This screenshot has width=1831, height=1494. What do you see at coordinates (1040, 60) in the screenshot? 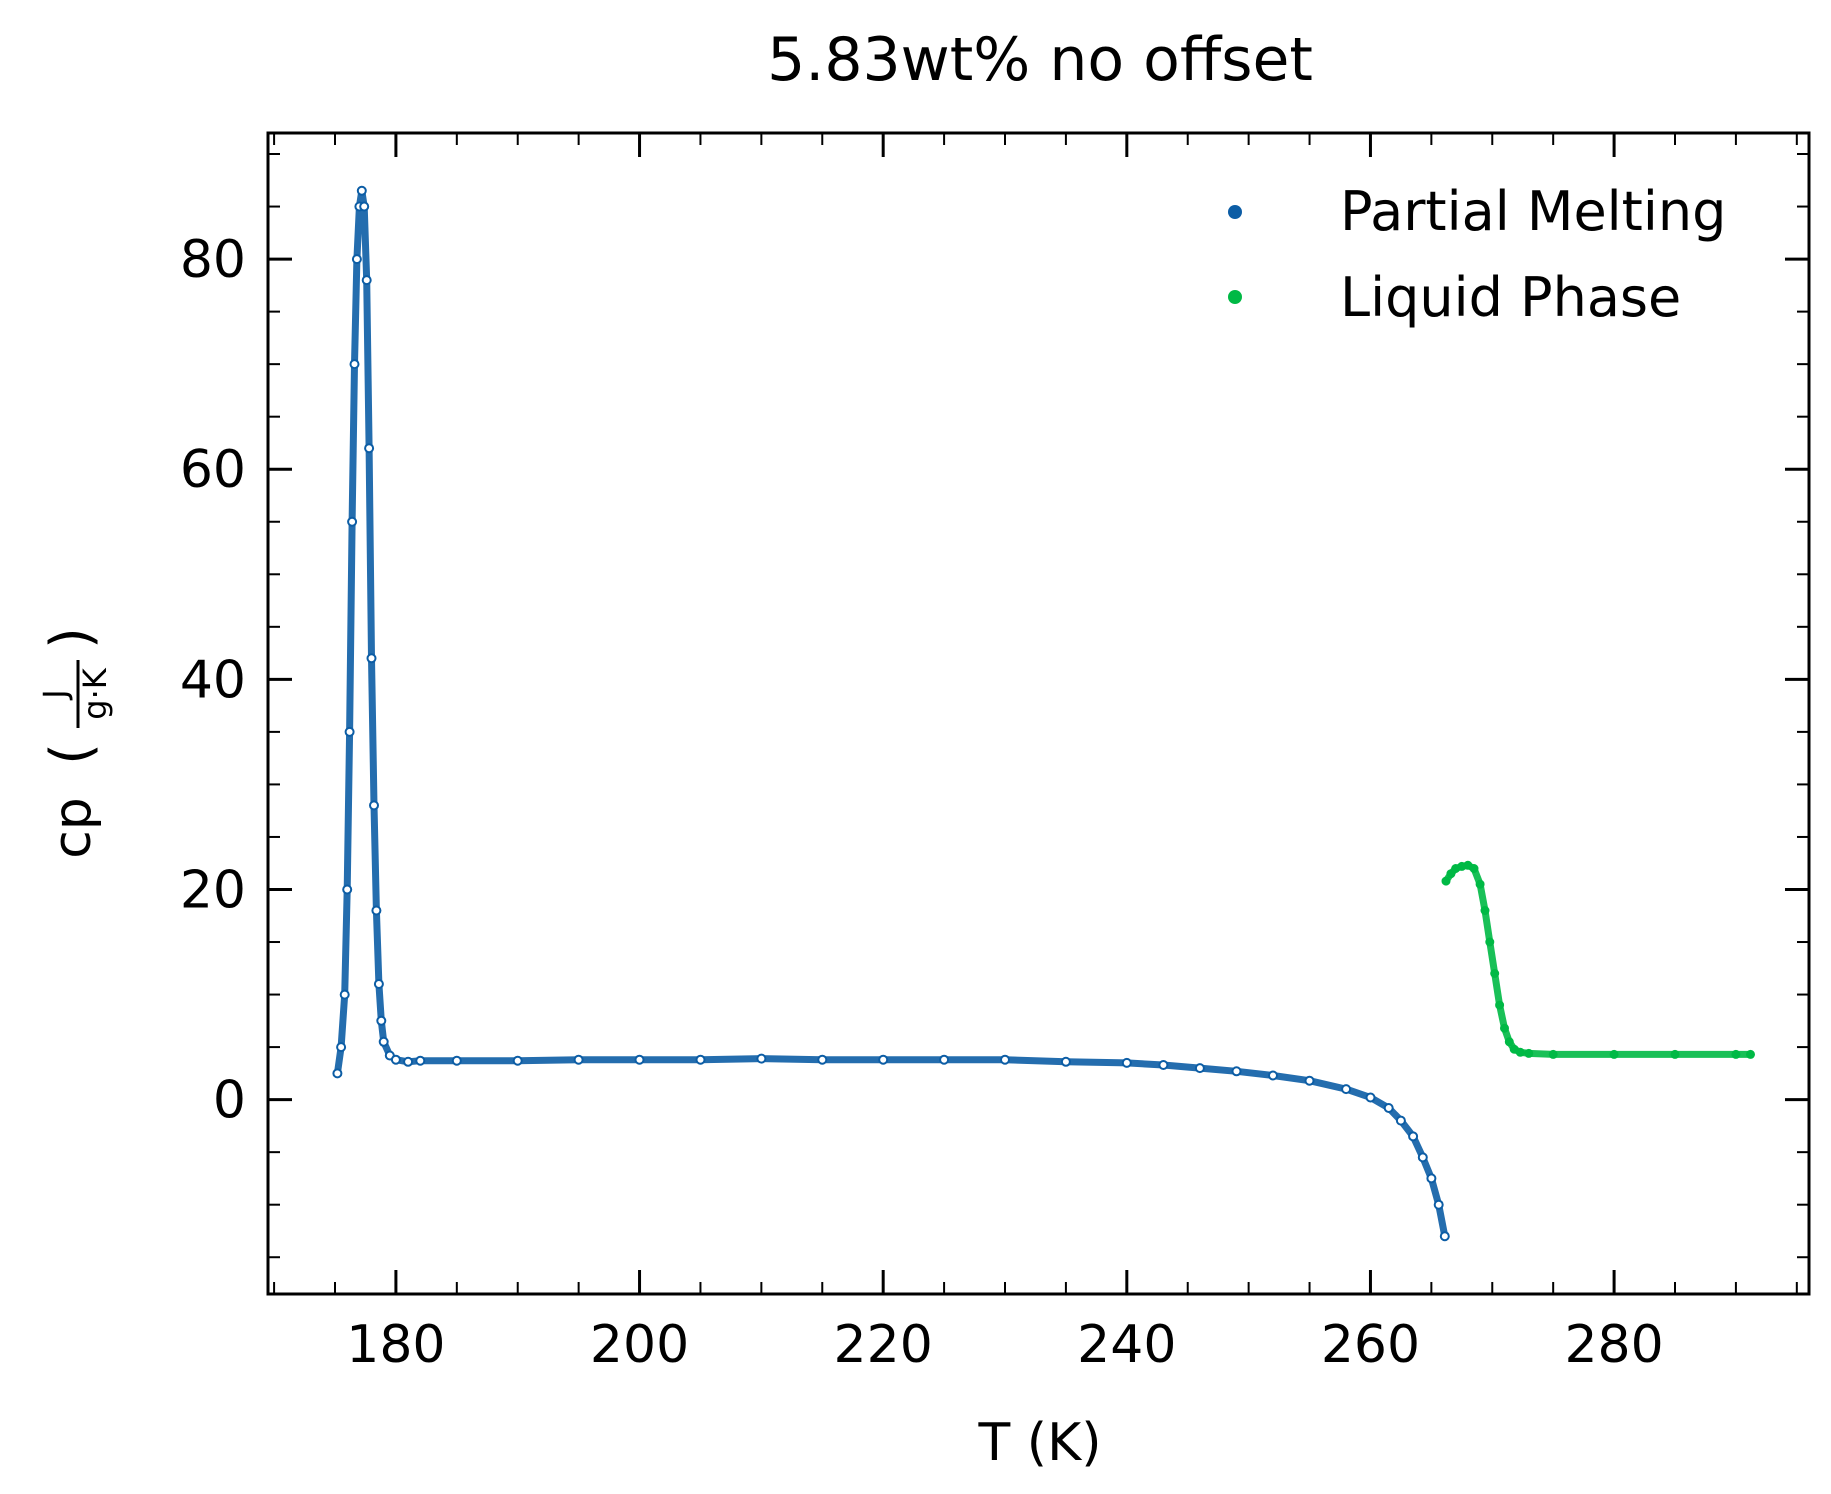
I see `chart-title: 5.83wt% no offset` at bounding box center [1040, 60].